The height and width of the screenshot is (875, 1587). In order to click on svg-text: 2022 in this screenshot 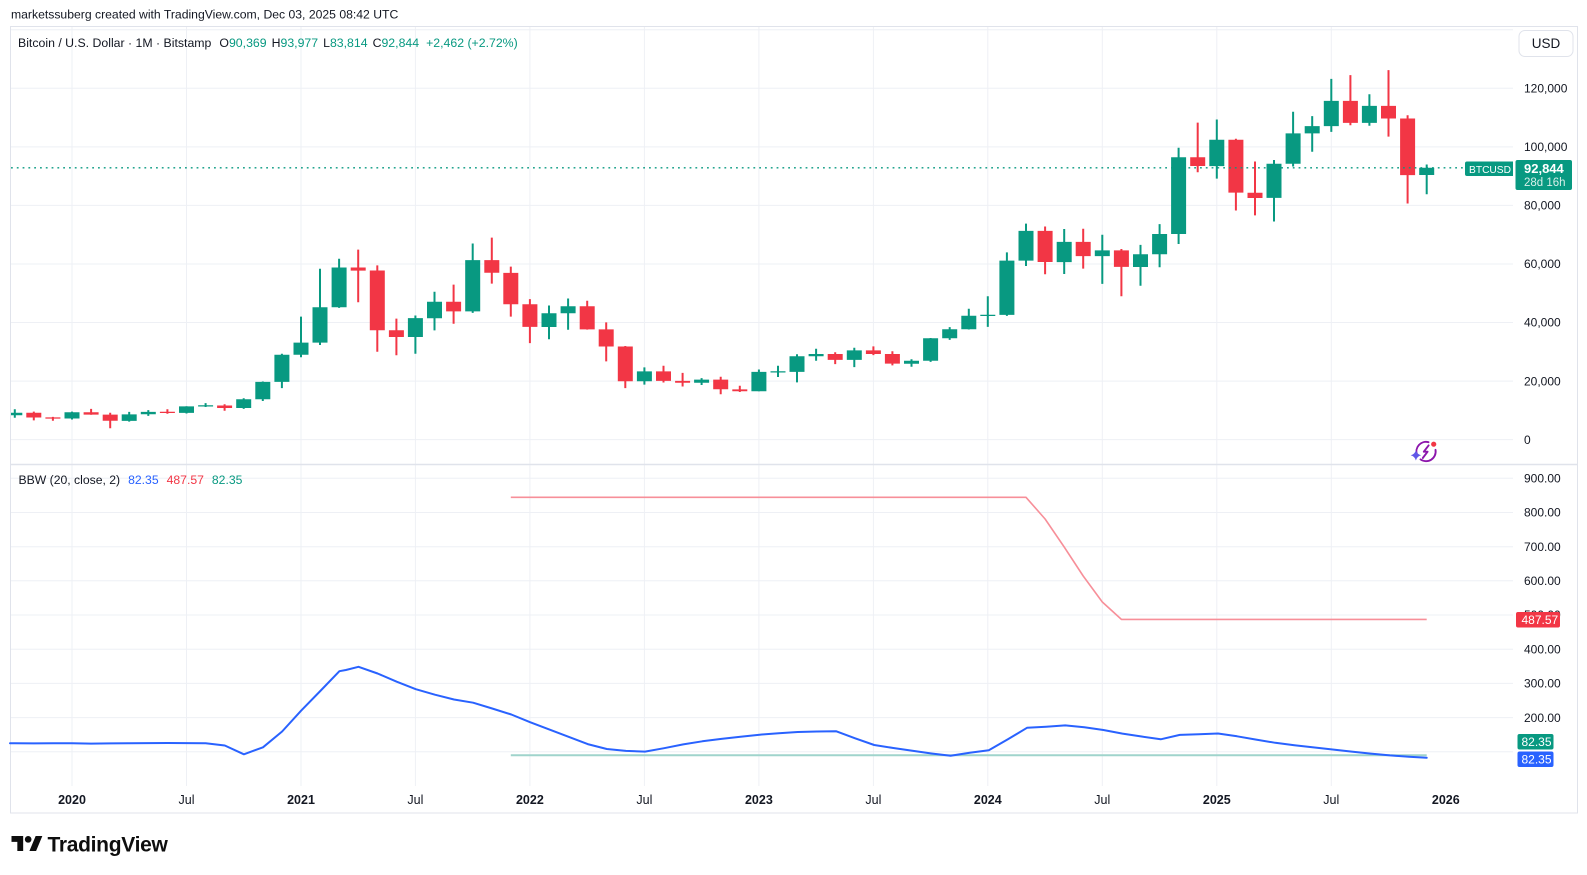, I will do `click(530, 800)`.